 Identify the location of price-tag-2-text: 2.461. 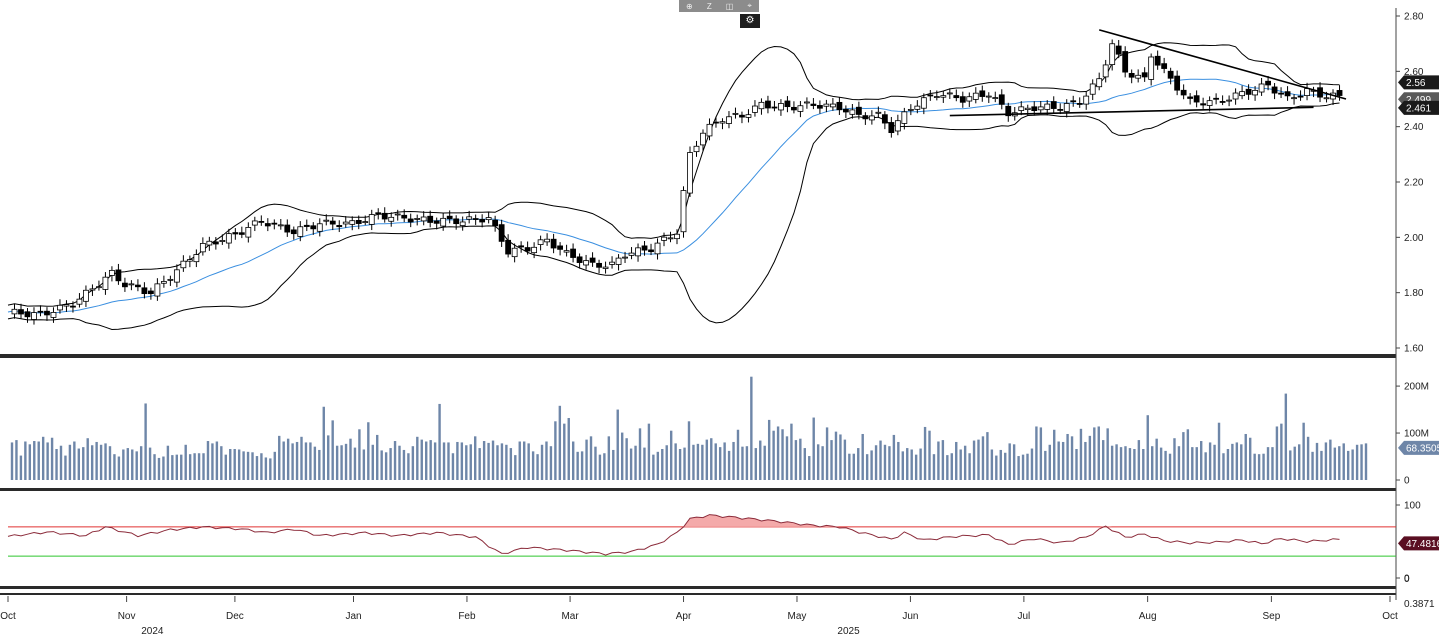
(1418, 108).